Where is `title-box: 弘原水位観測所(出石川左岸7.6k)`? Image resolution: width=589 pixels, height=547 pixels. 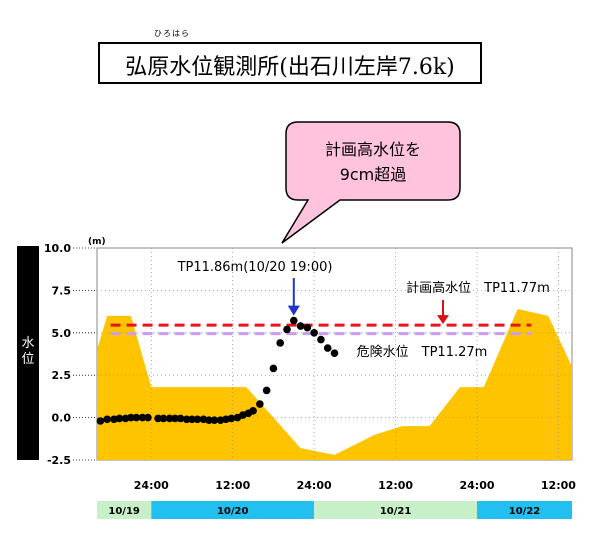
title-box: 弘原水位観測所(出石川左岸7.6k) is located at coordinates (290, 63).